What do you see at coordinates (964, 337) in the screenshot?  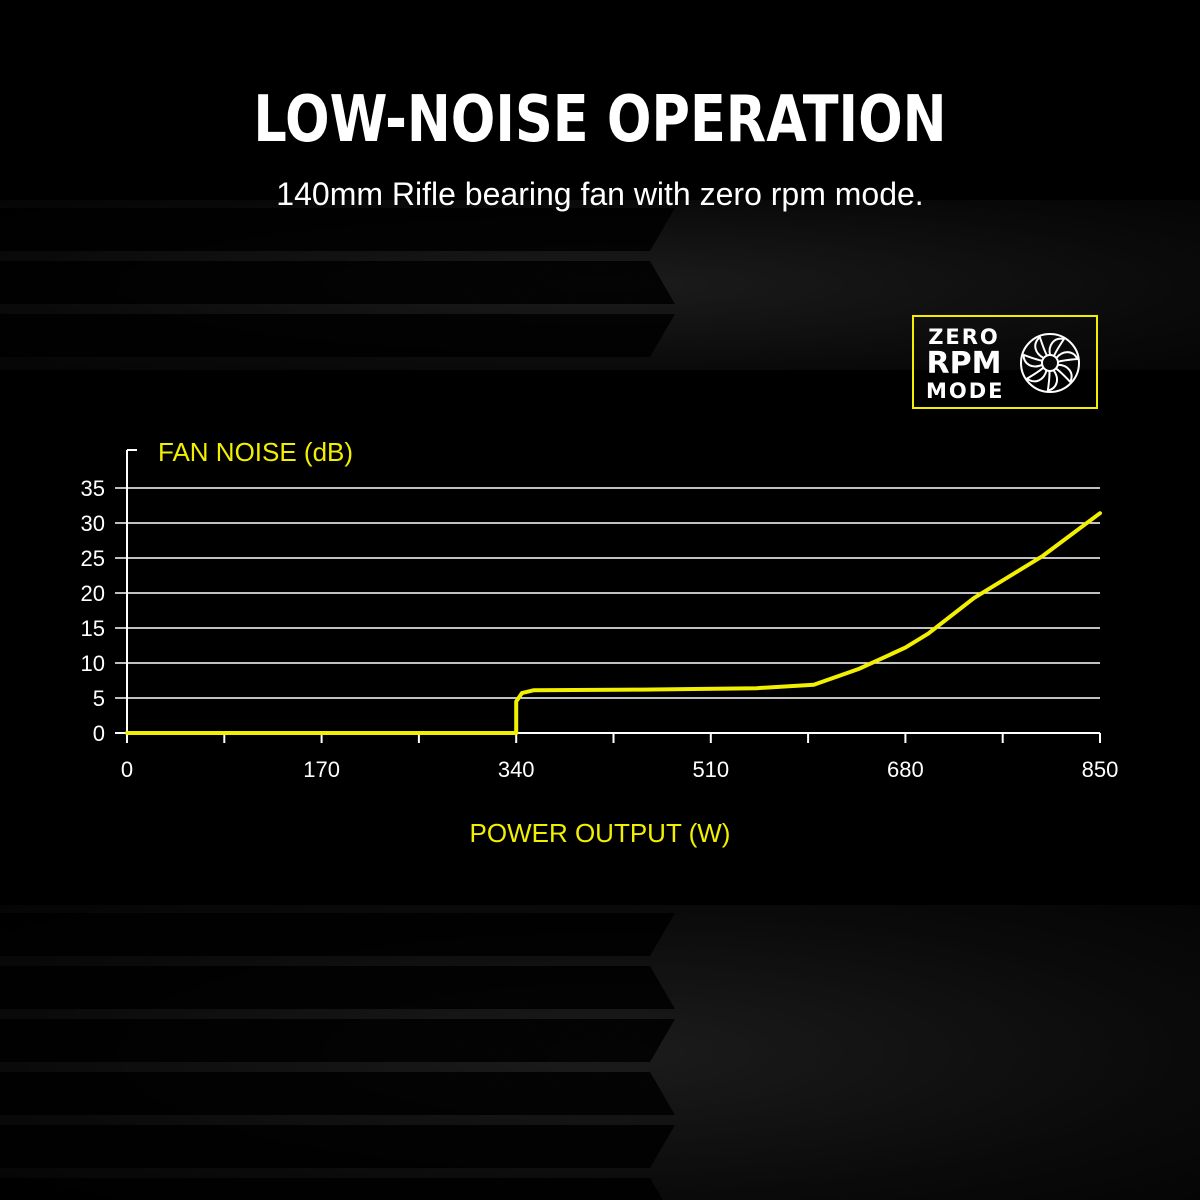 I see `badge-line-zero: ZERO` at bounding box center [964, 337].